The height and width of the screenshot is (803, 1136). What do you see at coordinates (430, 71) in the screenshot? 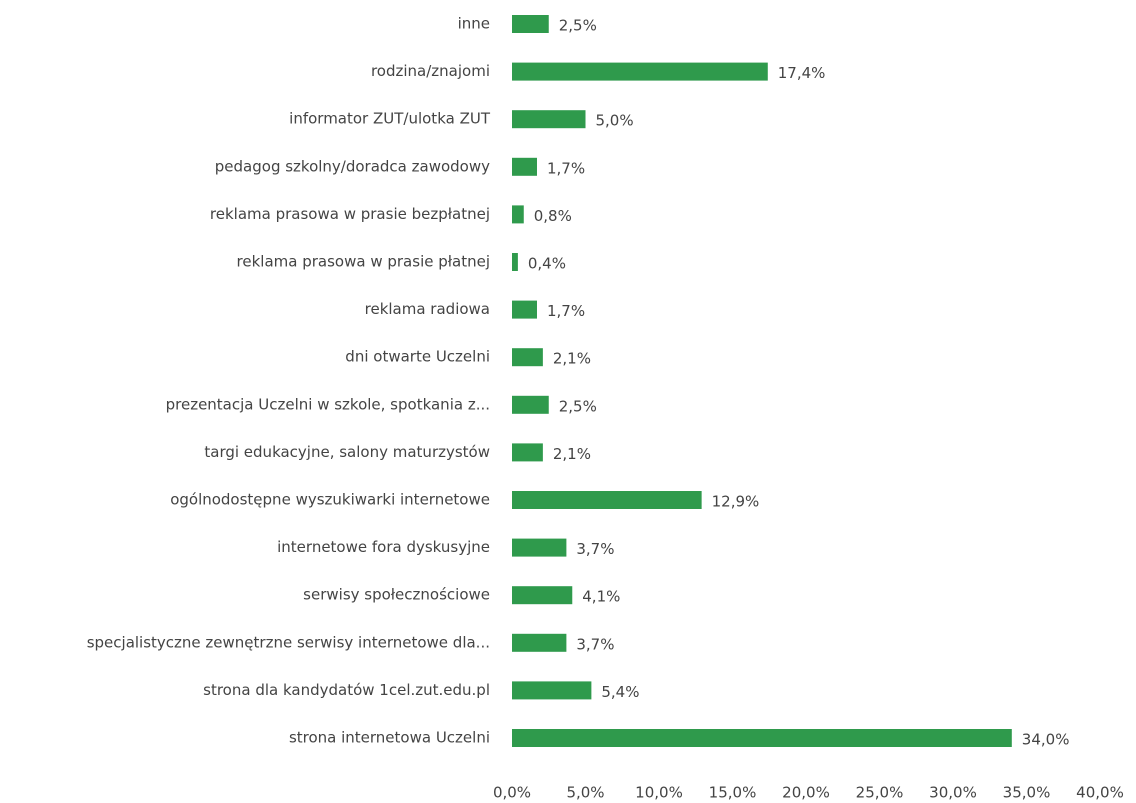
I see `category-label: rodzina/znajomi` at bounding box center [430, 71].